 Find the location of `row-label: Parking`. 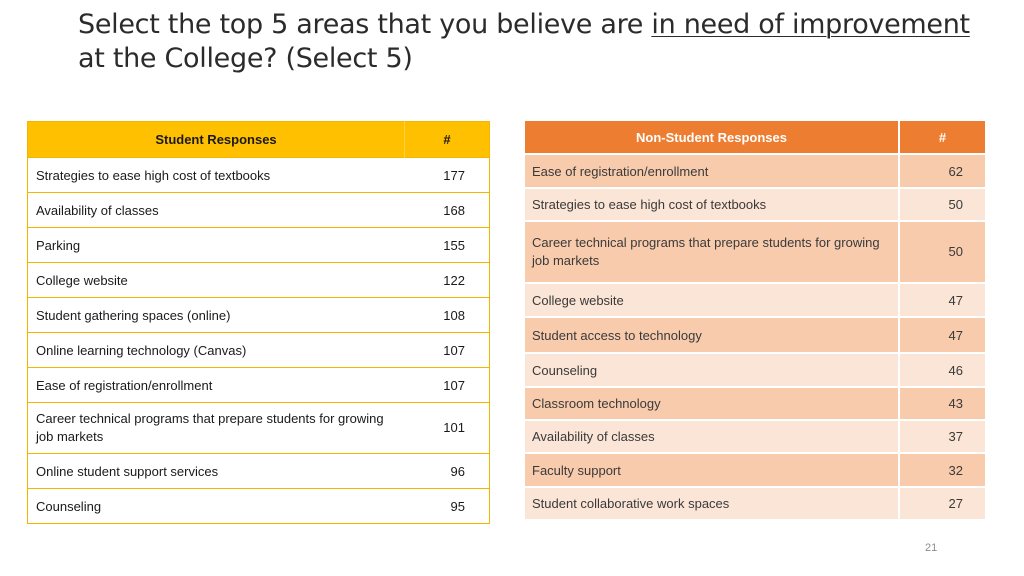

row-label: Parking is located at coordinates (216, 245).